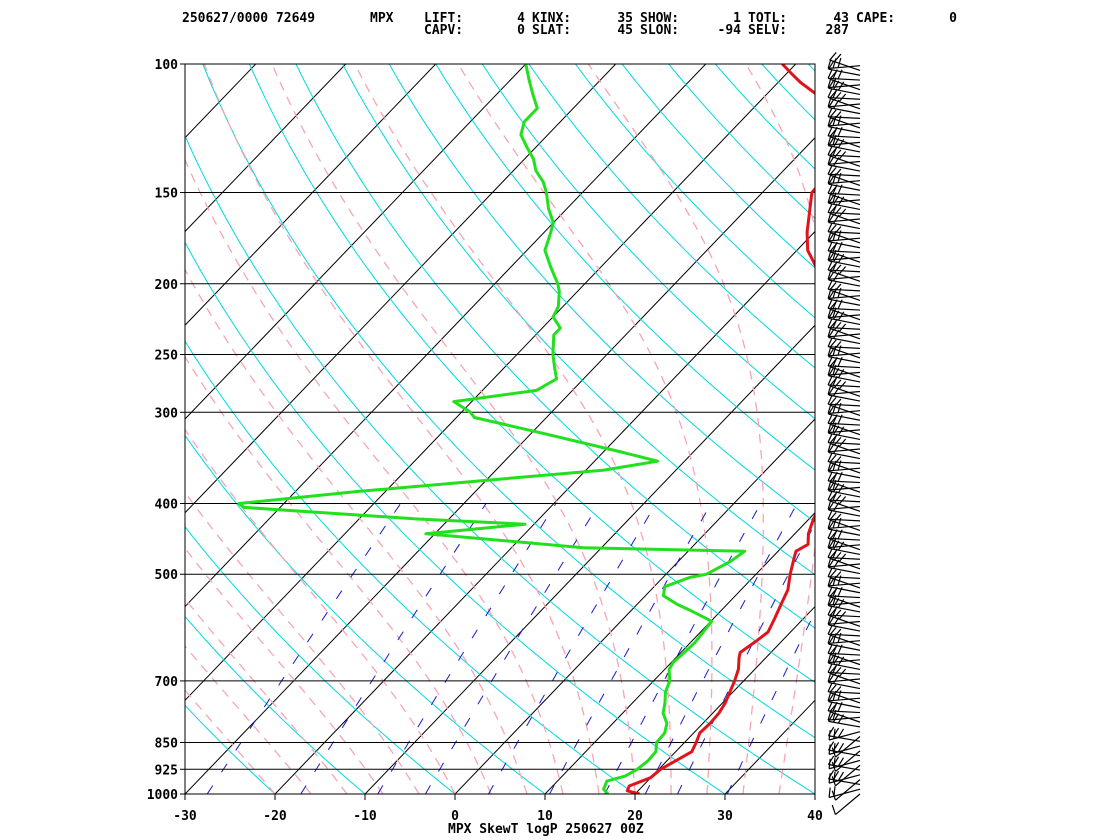 The width and height of the screenshot is (1120, 840). What do you see at coordinates (162, 795) in the screenshot?
I see `pressure-tick-label: 1000` at bounding box center [162, 795].